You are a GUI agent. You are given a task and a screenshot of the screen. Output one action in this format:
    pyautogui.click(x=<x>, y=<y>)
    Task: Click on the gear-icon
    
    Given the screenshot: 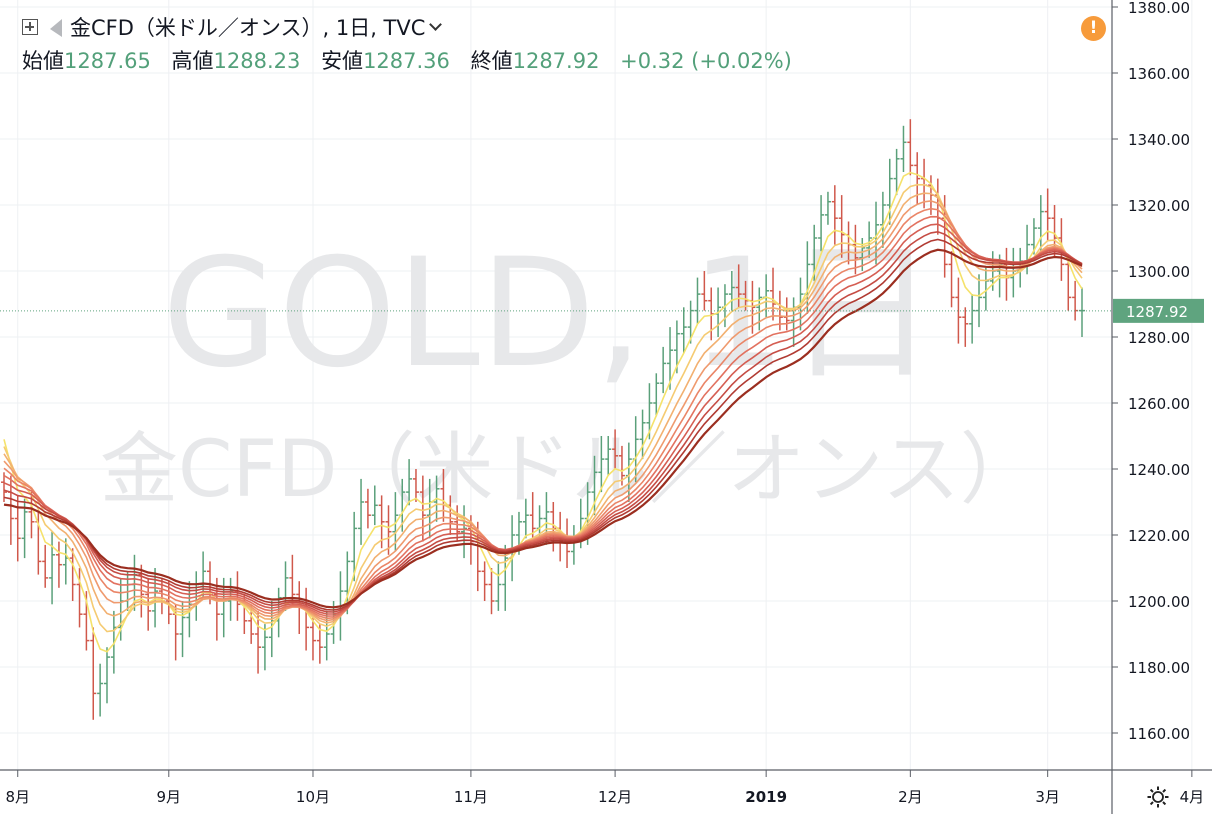 What is the action you would take?
    pyautogui.click(x=1158, y=797)
    